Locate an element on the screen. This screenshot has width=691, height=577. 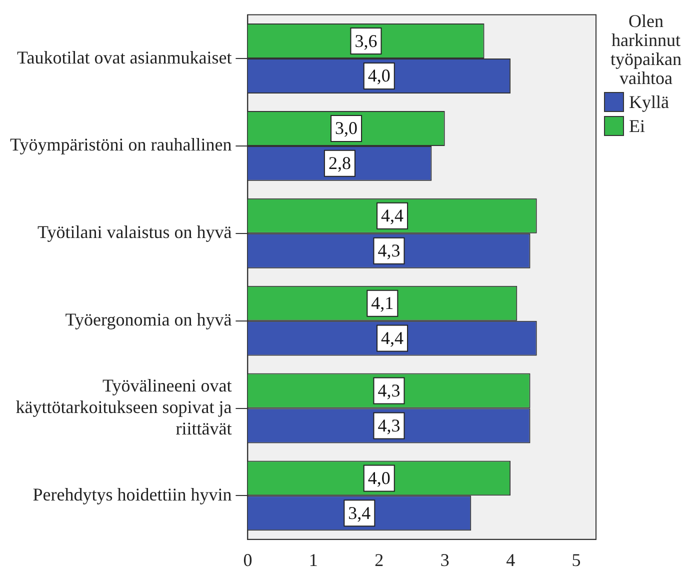
x-tick-label: 5 is located at coordinates (576, 560).